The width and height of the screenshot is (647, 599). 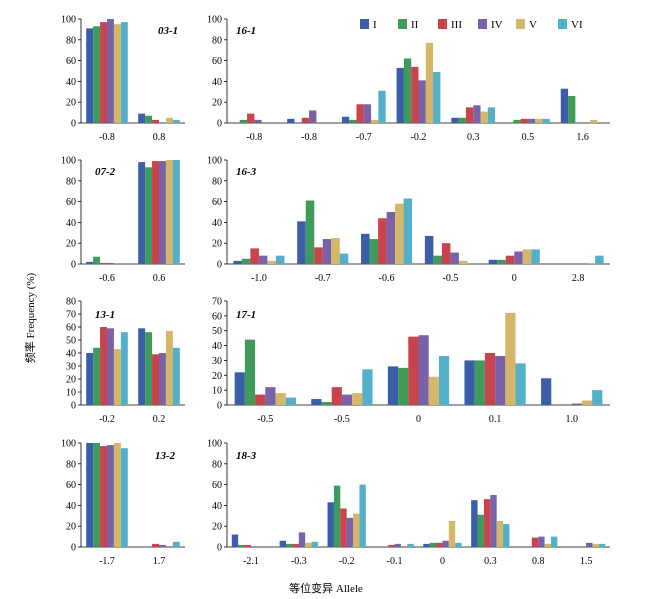 What do you see at coordinates (251, 561) in the screenshot?
I see `x-tick-label: -2.1` at bounding box center [251, 561].